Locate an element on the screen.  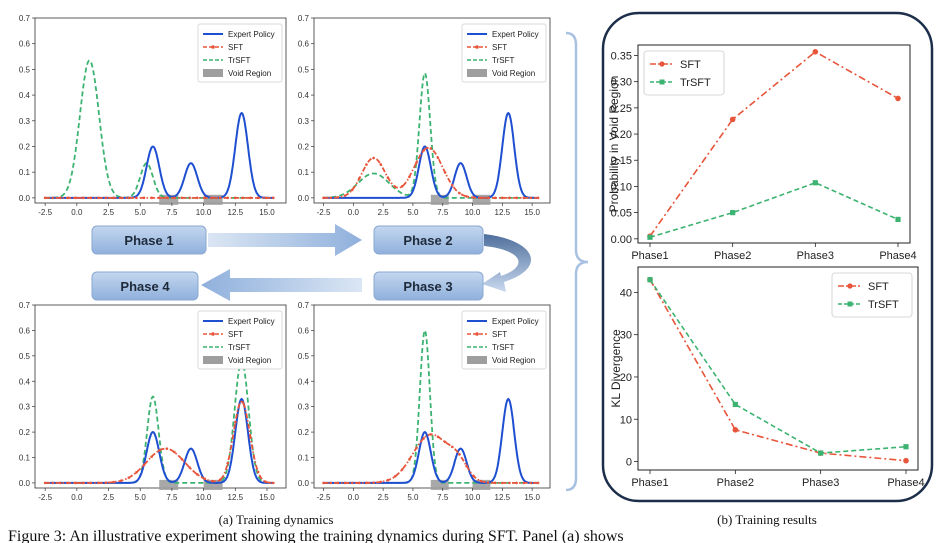
phase-box-4: Phase 4 is located at coordinates (145, 286).